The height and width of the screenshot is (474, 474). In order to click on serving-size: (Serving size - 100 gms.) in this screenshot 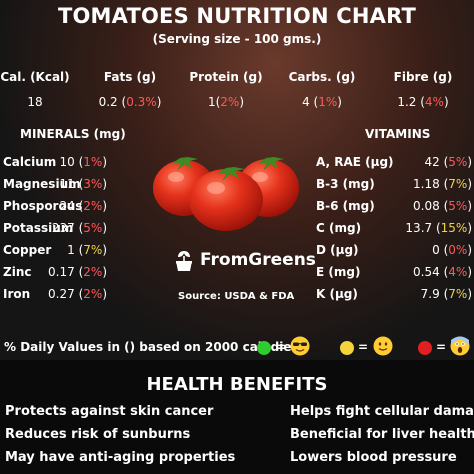, I will do `click(237, 39)`.